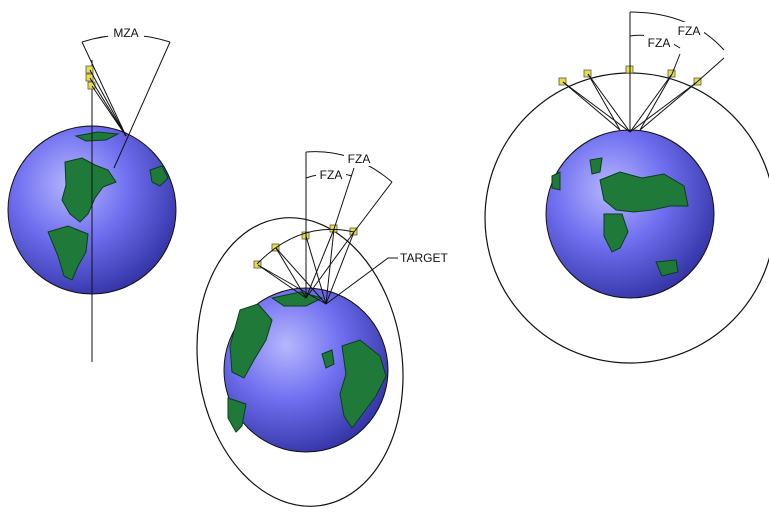  Describe the element at coordinates (677, 31) in the screenshot. I see `fza-outer-arc` at that location.